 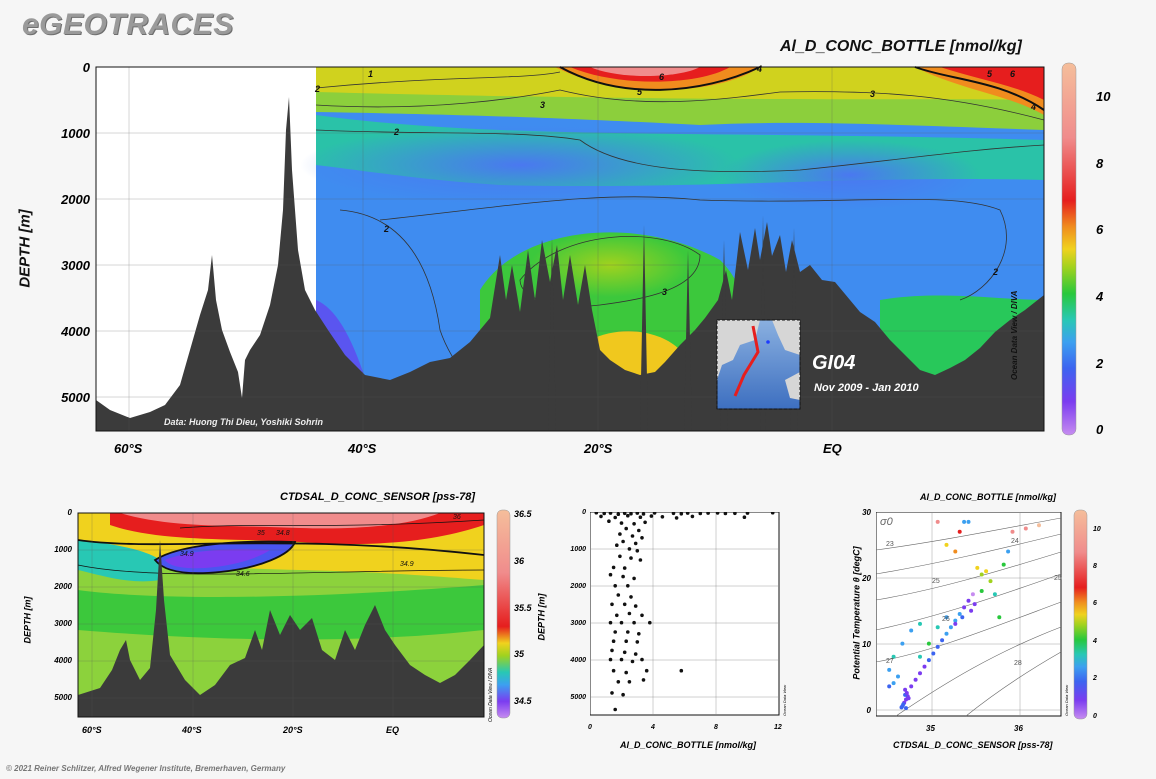 I want to click on y-tick-label: 4000, so click(x=578, y=660).